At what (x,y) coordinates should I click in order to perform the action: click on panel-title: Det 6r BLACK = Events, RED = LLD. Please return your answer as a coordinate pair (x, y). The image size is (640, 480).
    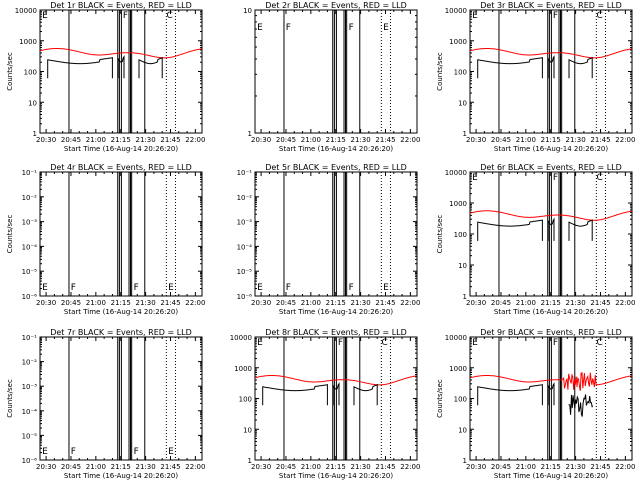
    Looking at the image, I should click on (551, 167).